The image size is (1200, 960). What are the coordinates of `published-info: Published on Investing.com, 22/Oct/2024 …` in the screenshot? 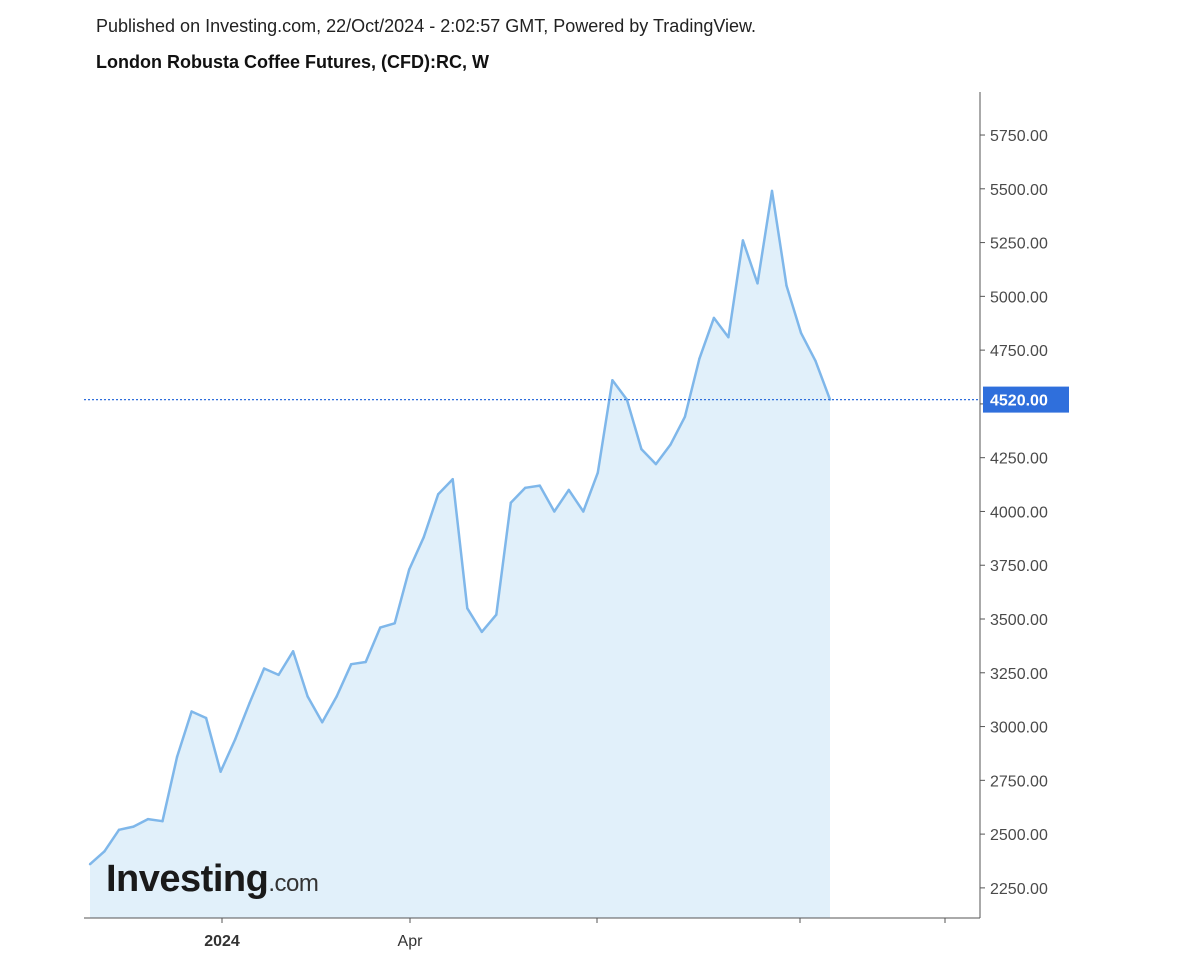 It's located at (426, 26).